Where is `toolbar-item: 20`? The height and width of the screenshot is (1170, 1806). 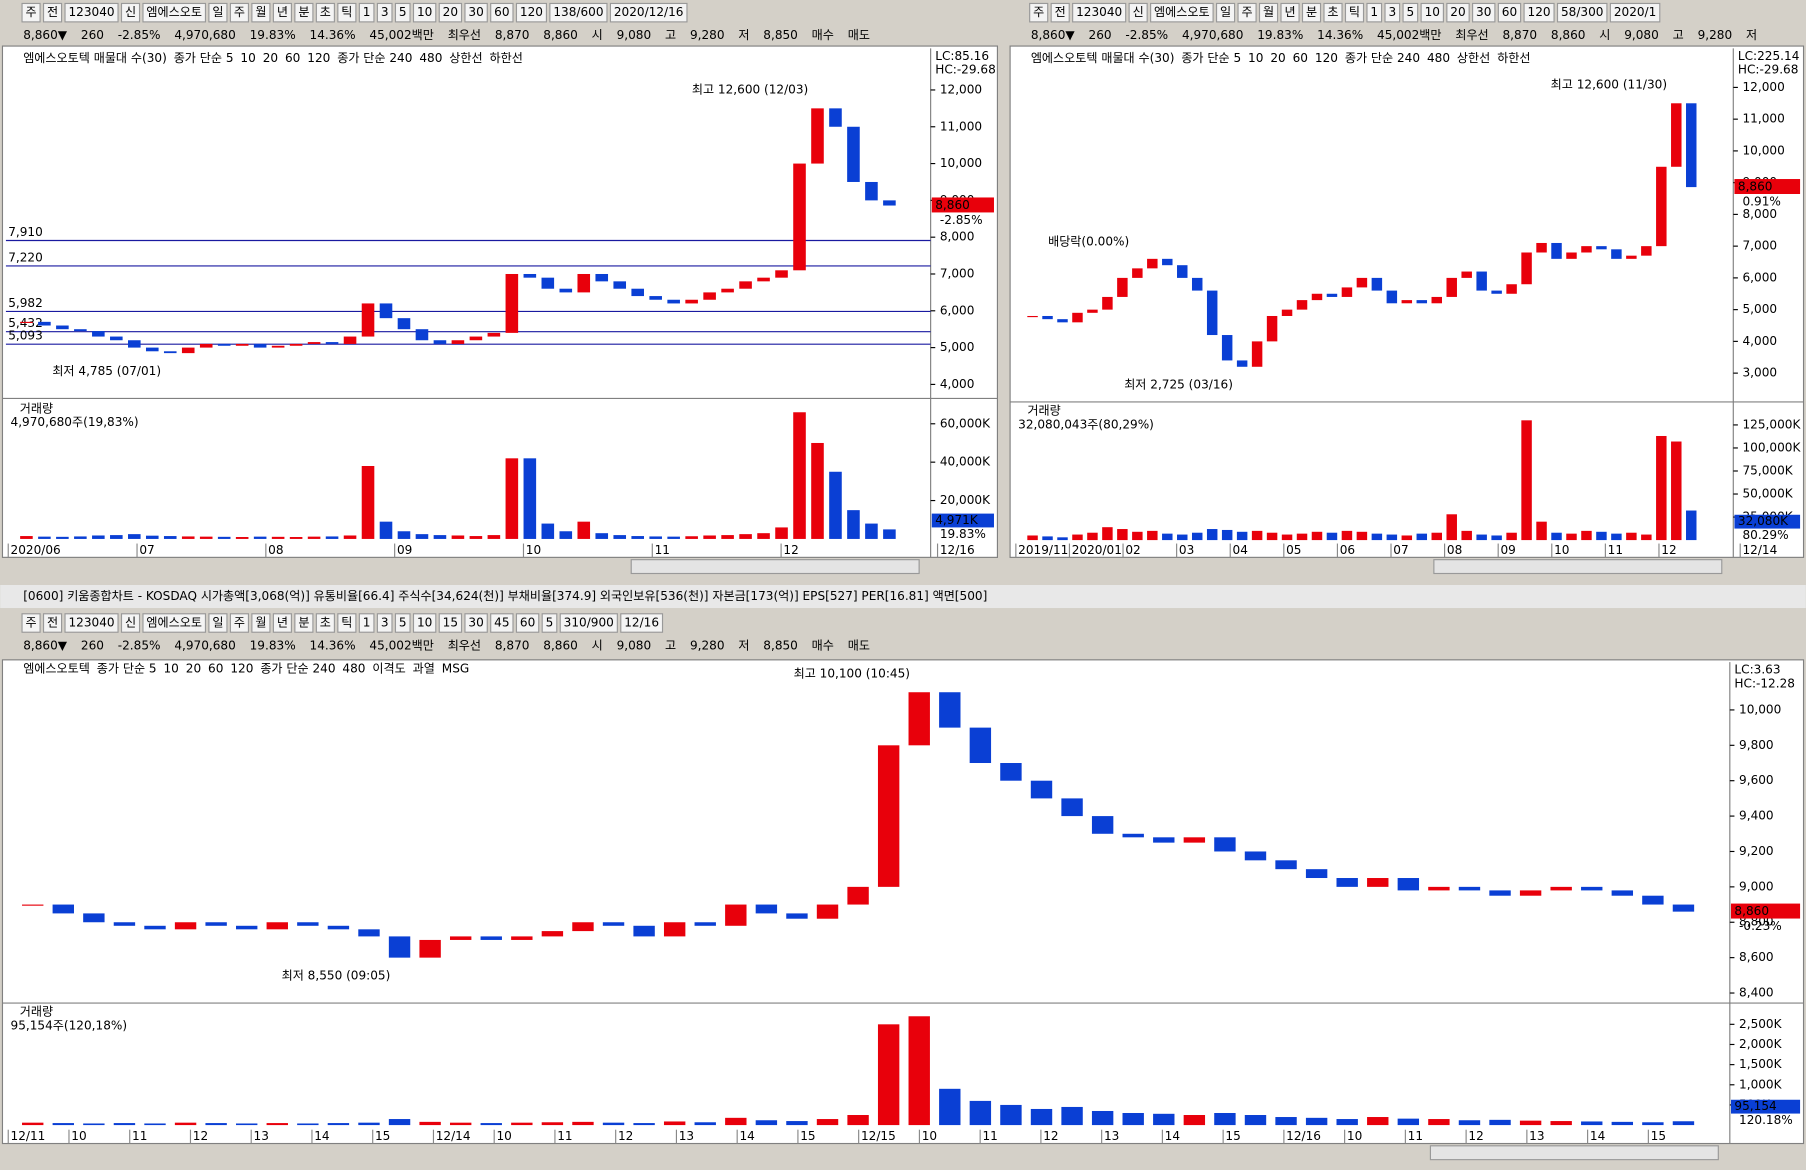 toolbar-item: 20 is located at coordinates (450, 12).